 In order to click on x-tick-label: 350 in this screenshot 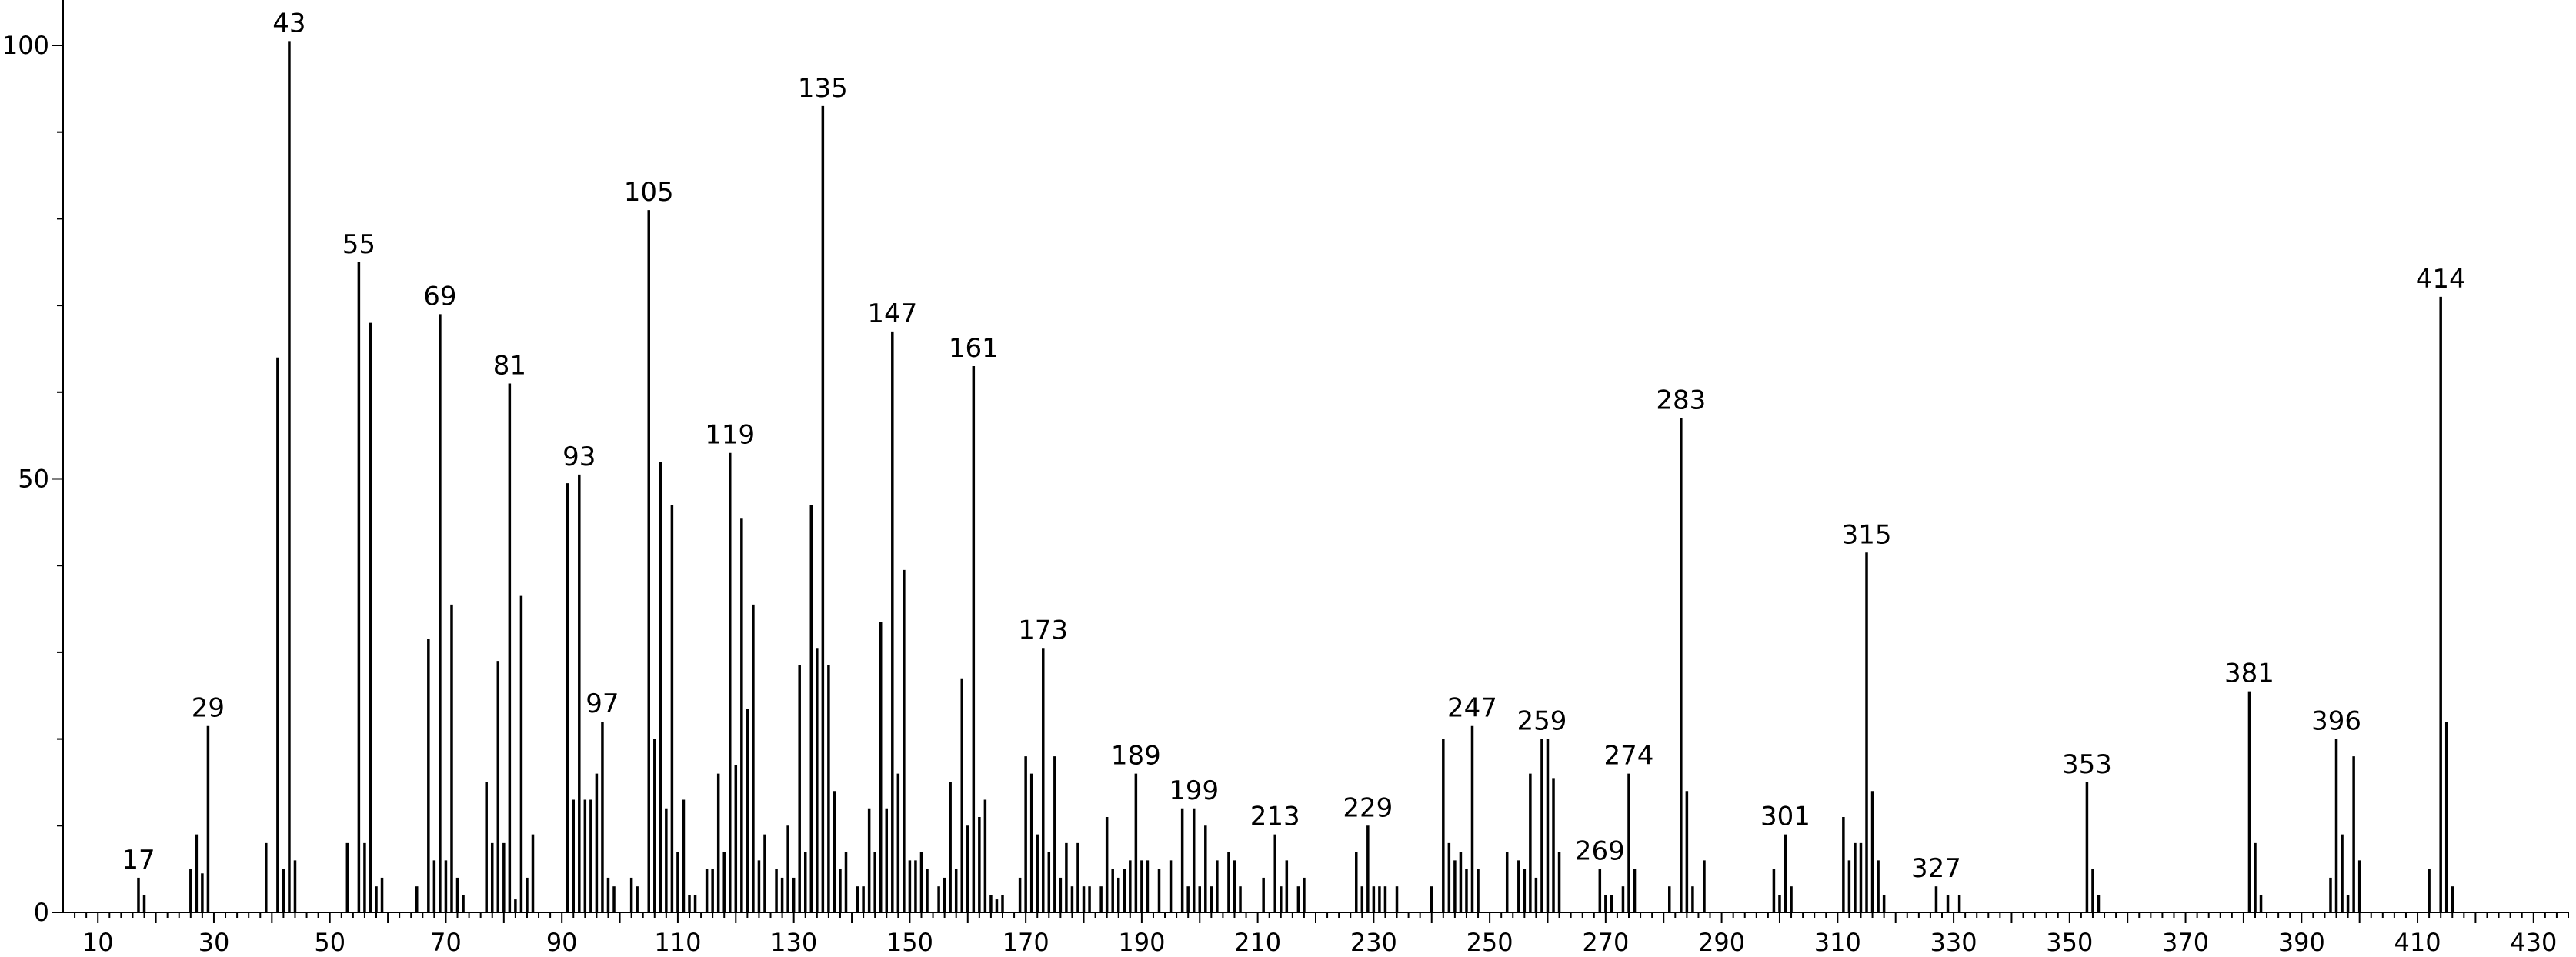, I will do `click(2069, 943)`.